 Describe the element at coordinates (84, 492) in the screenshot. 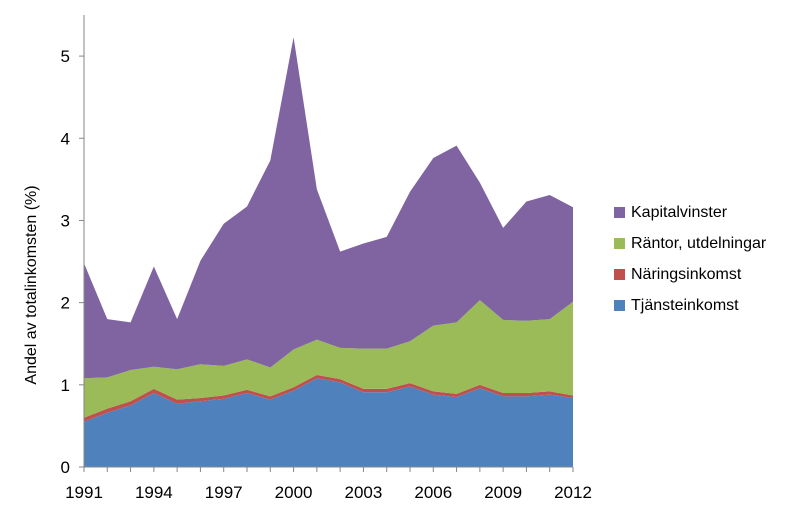

I see `x-tick-label: 1991` at that location.